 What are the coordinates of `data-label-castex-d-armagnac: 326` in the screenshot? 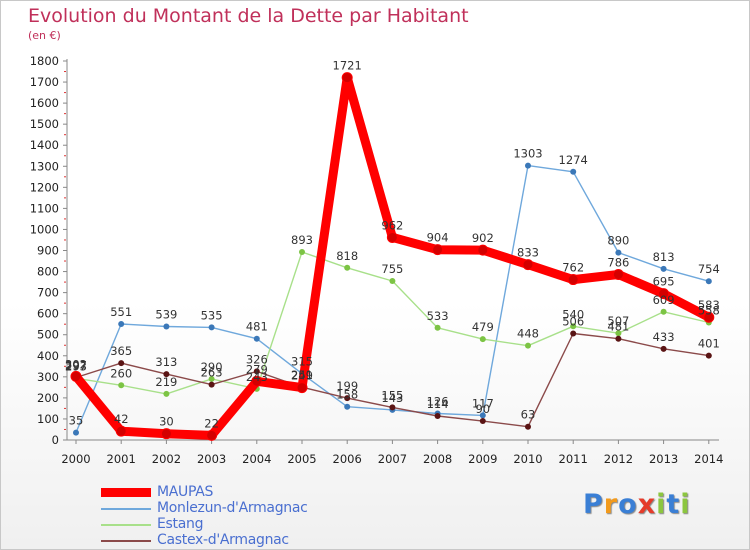 It's located at (257, 359).